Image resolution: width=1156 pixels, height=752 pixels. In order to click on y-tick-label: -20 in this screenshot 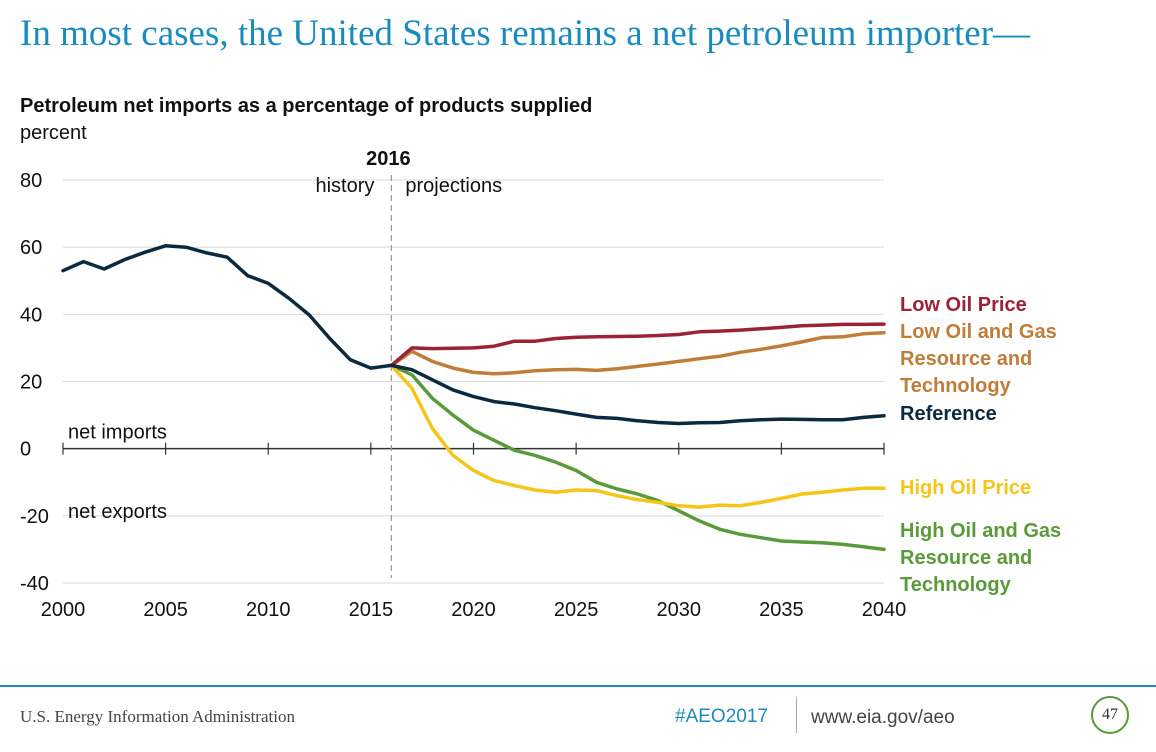, I will do `click(34, 517)`.